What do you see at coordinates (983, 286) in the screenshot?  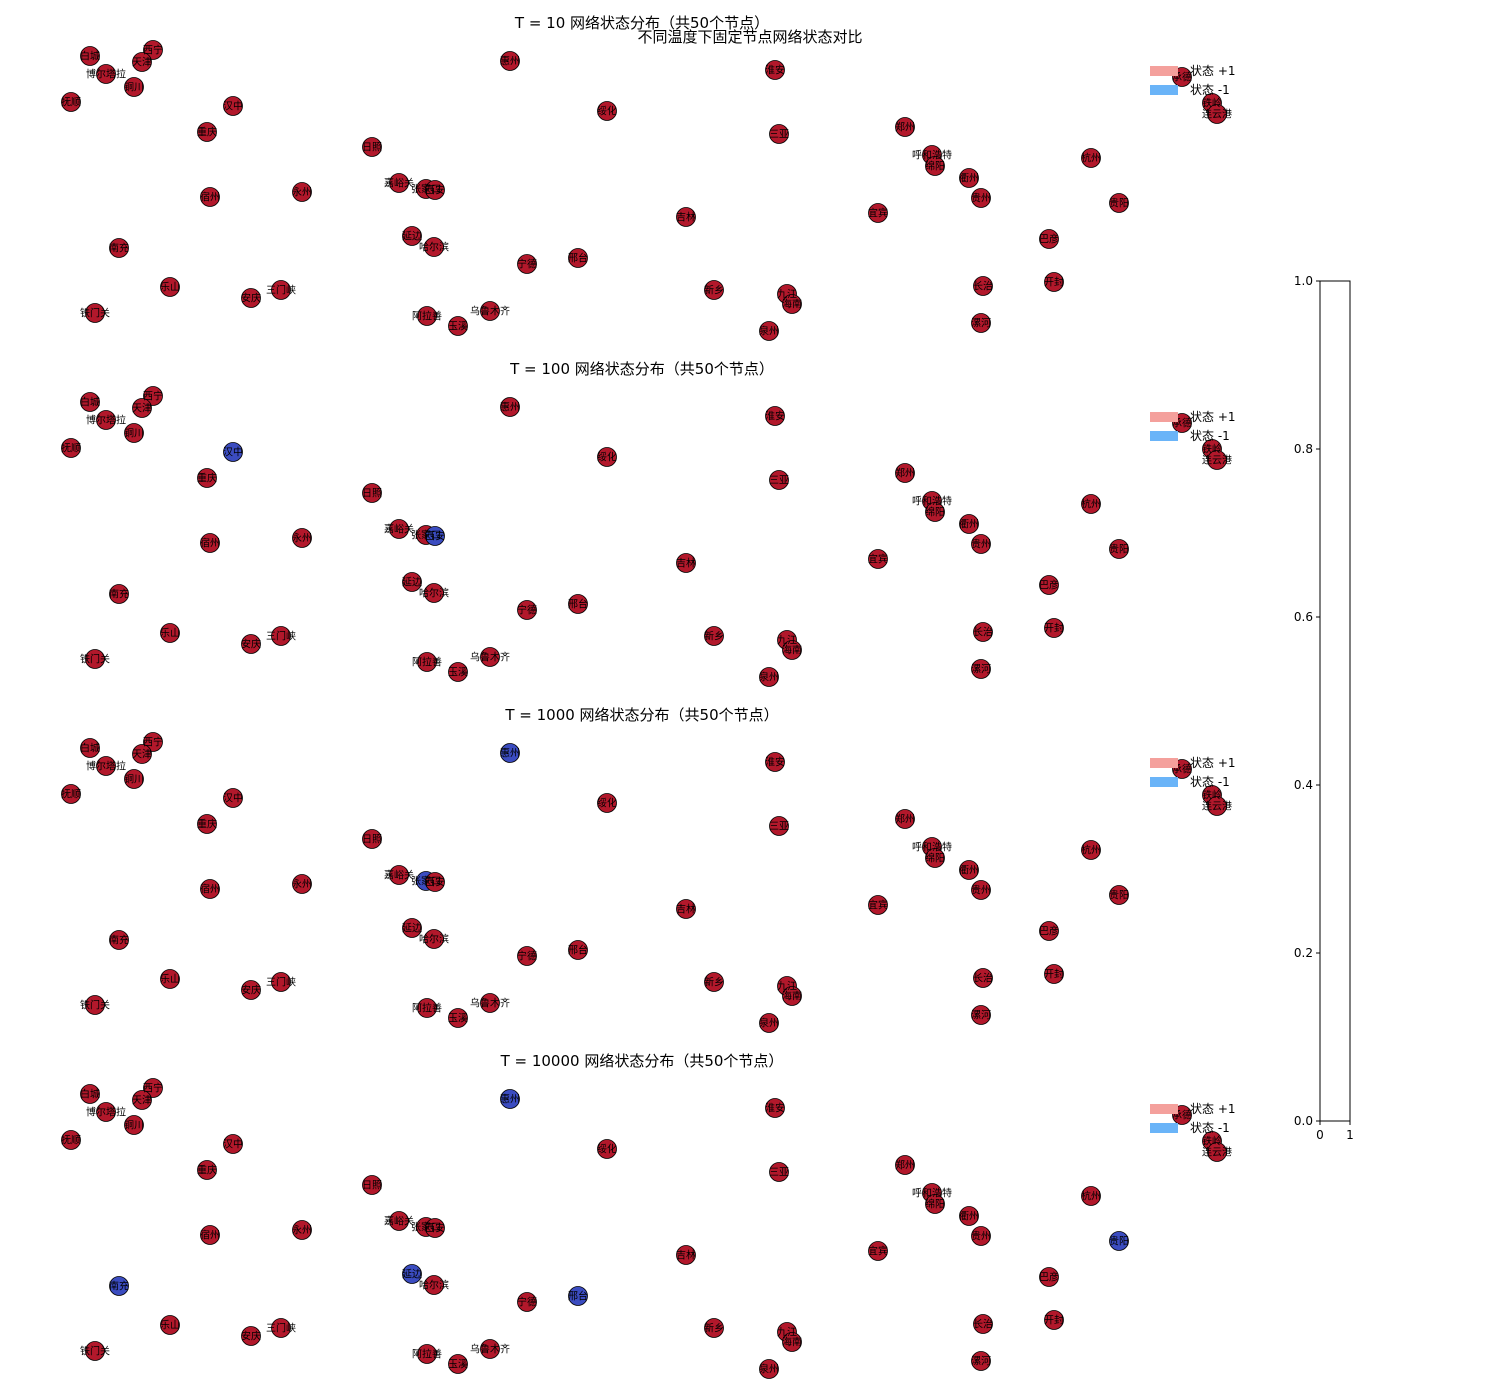 I see `node-长治` at bounding box center [983, 286].